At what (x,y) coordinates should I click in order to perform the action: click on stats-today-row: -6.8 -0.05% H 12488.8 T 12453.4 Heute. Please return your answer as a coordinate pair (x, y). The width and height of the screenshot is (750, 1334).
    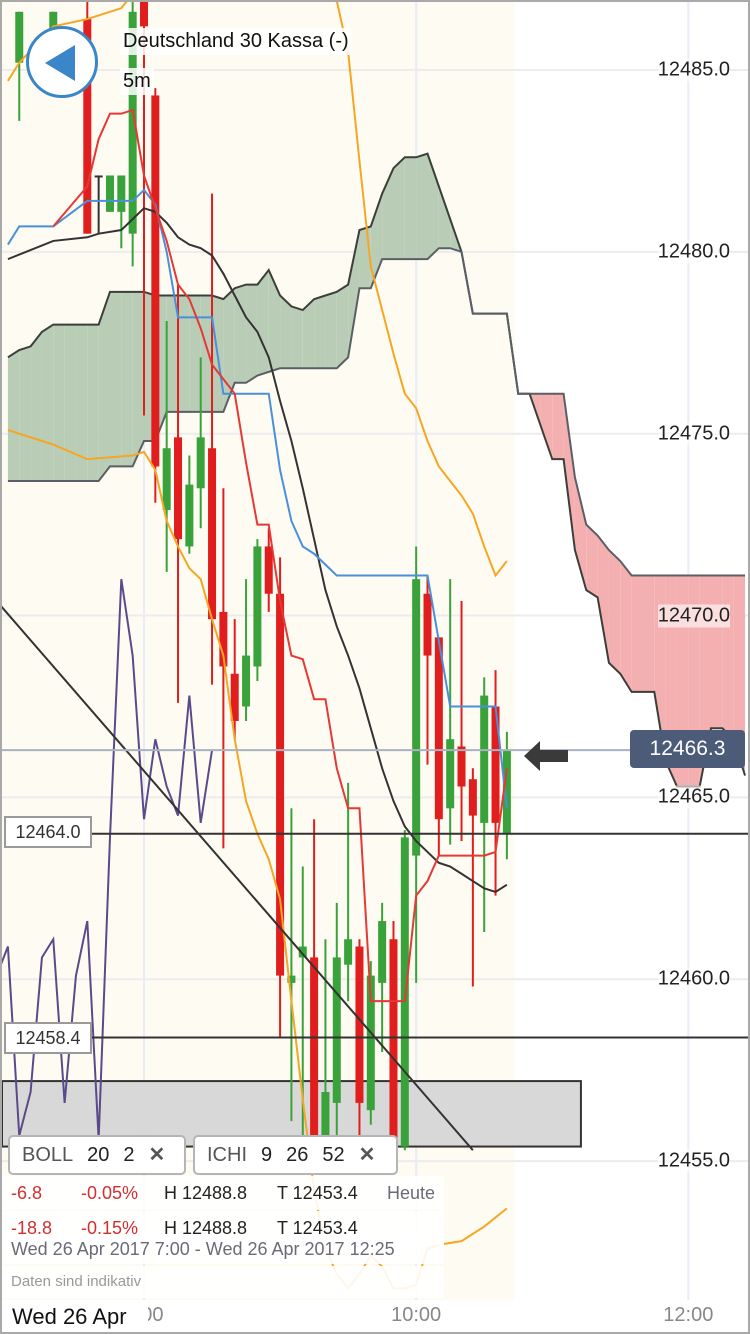
    Looking at the image, I should click on (222, 1193).